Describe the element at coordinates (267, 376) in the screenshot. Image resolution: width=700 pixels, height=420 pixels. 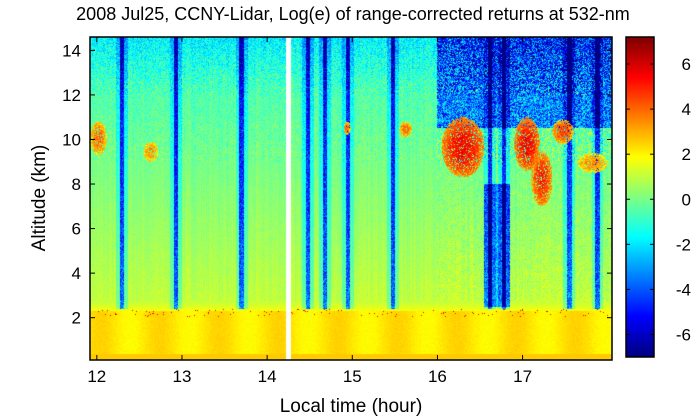
I see `x-tick-label: 14` at that location.